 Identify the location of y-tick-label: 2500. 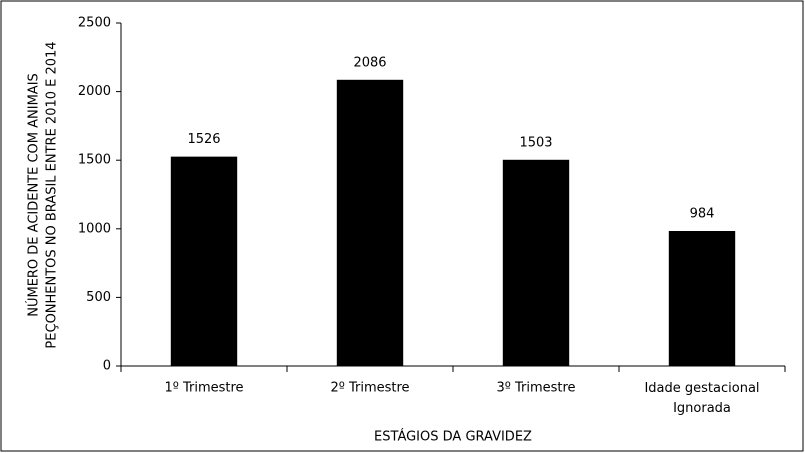
(94, 23).